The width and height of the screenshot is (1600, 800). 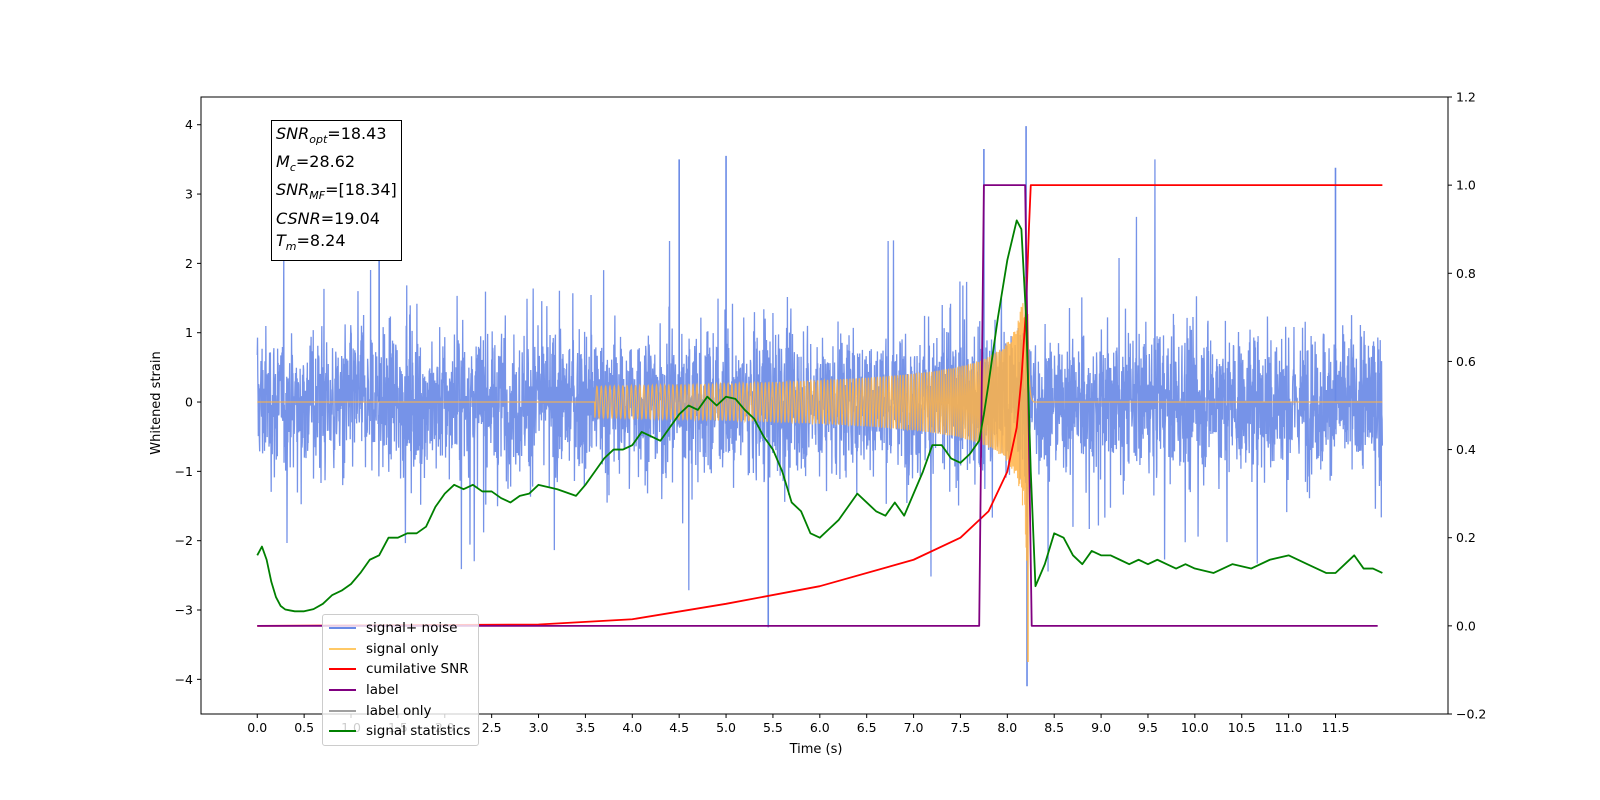 What do you see at coordinates (189, 402) in the screenshot?
I see `y-tick-label-left: 0` at bounding box center [189, 402].